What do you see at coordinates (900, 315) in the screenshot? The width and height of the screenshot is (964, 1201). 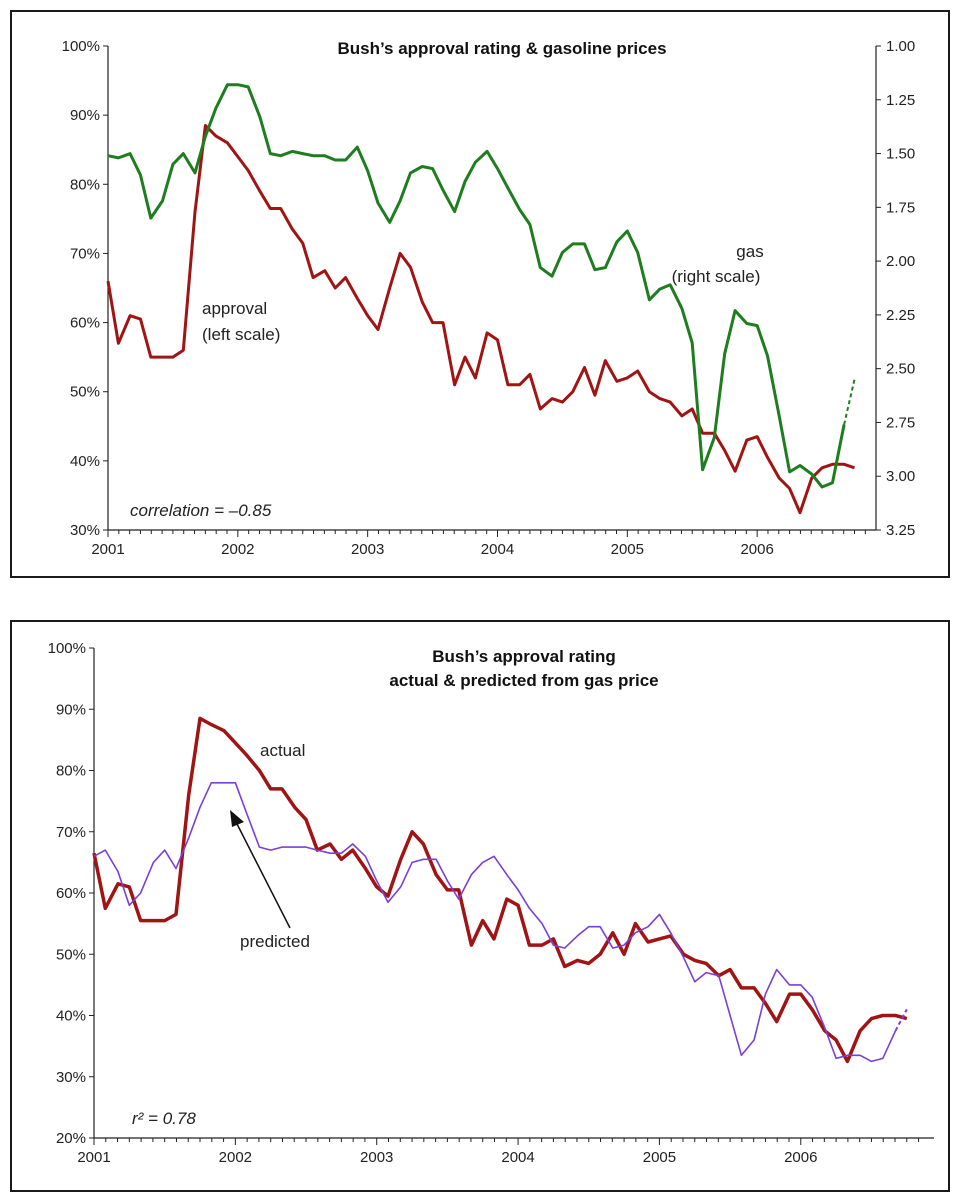 I see `y-right-tick-label: 2.25` at bounding box center [900, 315].